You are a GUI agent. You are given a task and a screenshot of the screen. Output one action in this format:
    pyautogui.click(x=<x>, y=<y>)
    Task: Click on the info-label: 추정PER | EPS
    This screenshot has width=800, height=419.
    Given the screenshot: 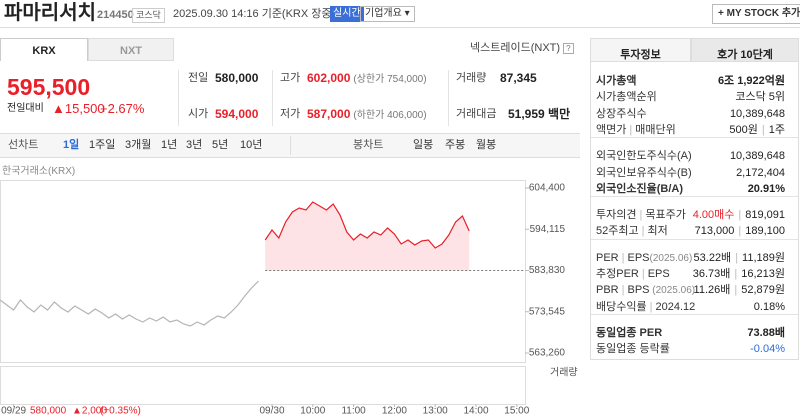 What is the action you would take?
    pyautogui.click(x=633, y=274)
    